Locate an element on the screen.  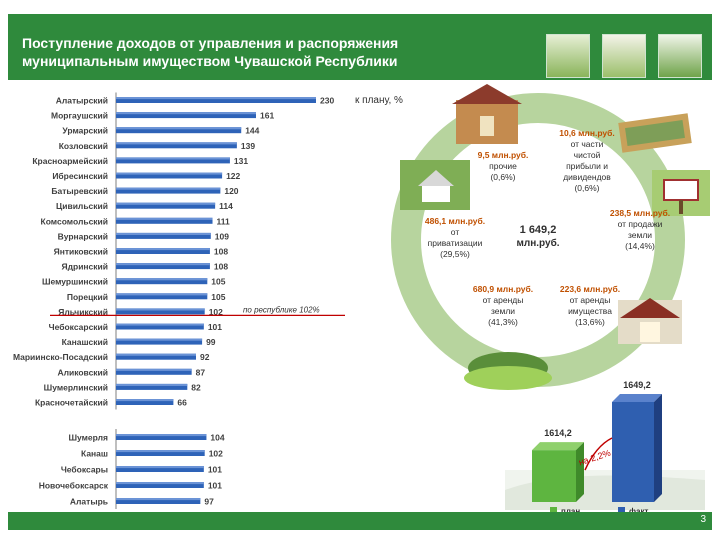
cycle-item-desc: прибыли и is located at coordinates (587, 166).